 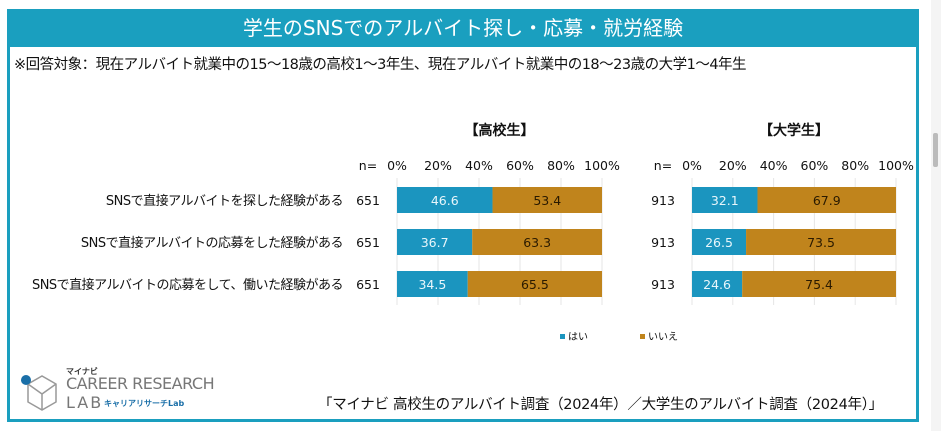 I want to click on panel-title: 【高校生】, so click(x=500, y=130).